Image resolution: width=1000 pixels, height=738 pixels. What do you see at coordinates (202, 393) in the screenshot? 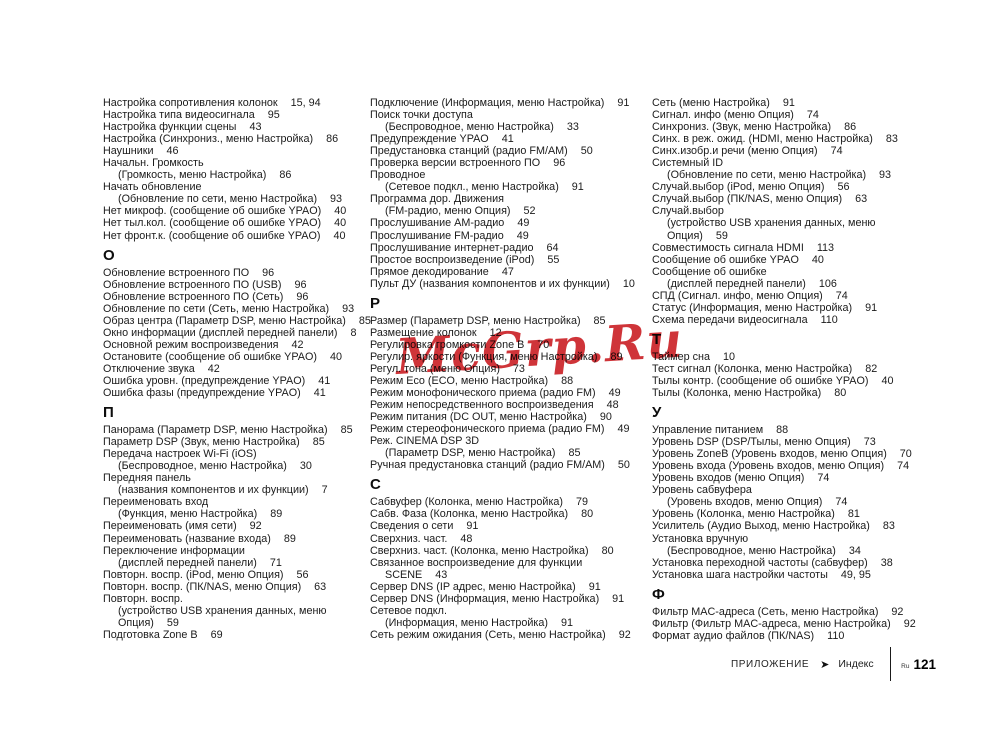
I see `index-entry-text: Ошибка фазы (предупреждение YPAO)` at bounding box center [202, 393].